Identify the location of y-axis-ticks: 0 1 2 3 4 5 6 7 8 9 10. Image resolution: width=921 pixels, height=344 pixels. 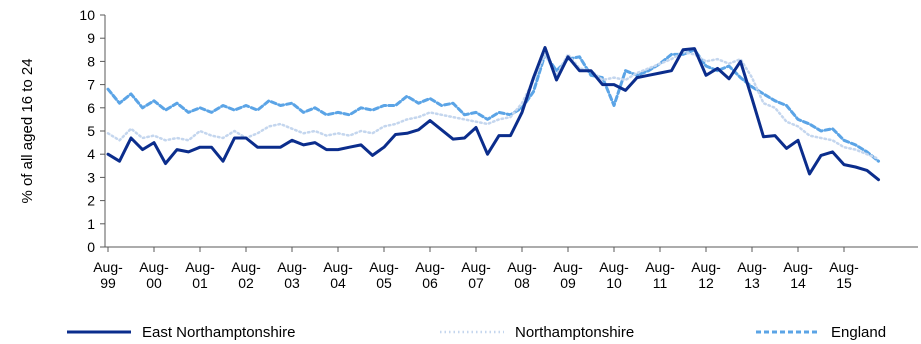
(92, 131).